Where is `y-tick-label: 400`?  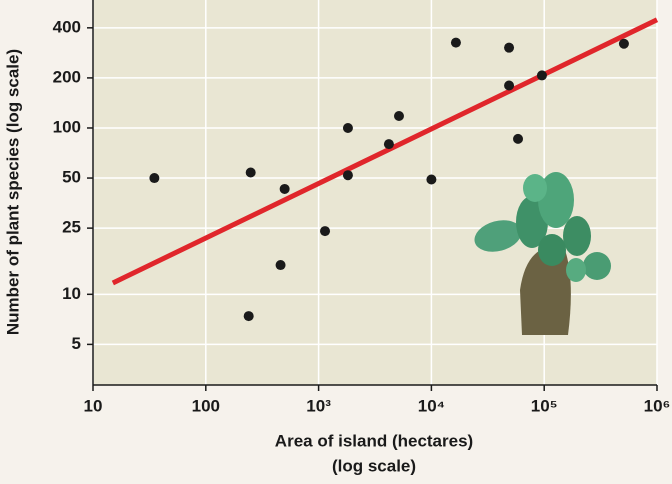 y-tick-label: 400 is located at coordinates (67, 26).